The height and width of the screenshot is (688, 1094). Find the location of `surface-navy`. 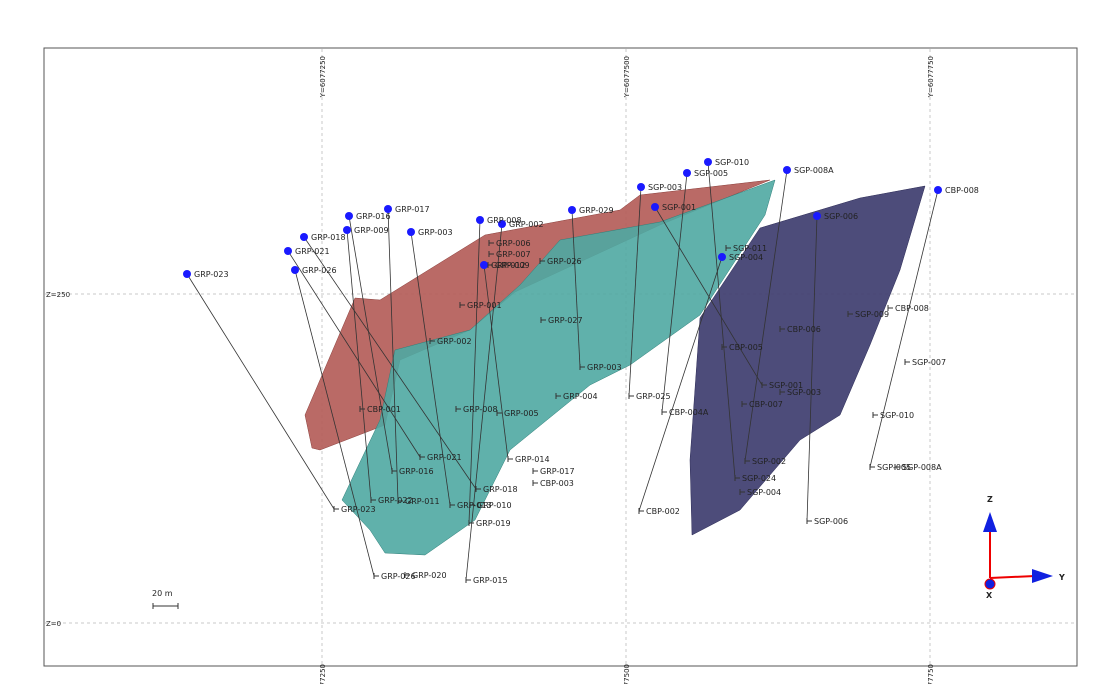

surface-navy is located at coordinates (807, 360).